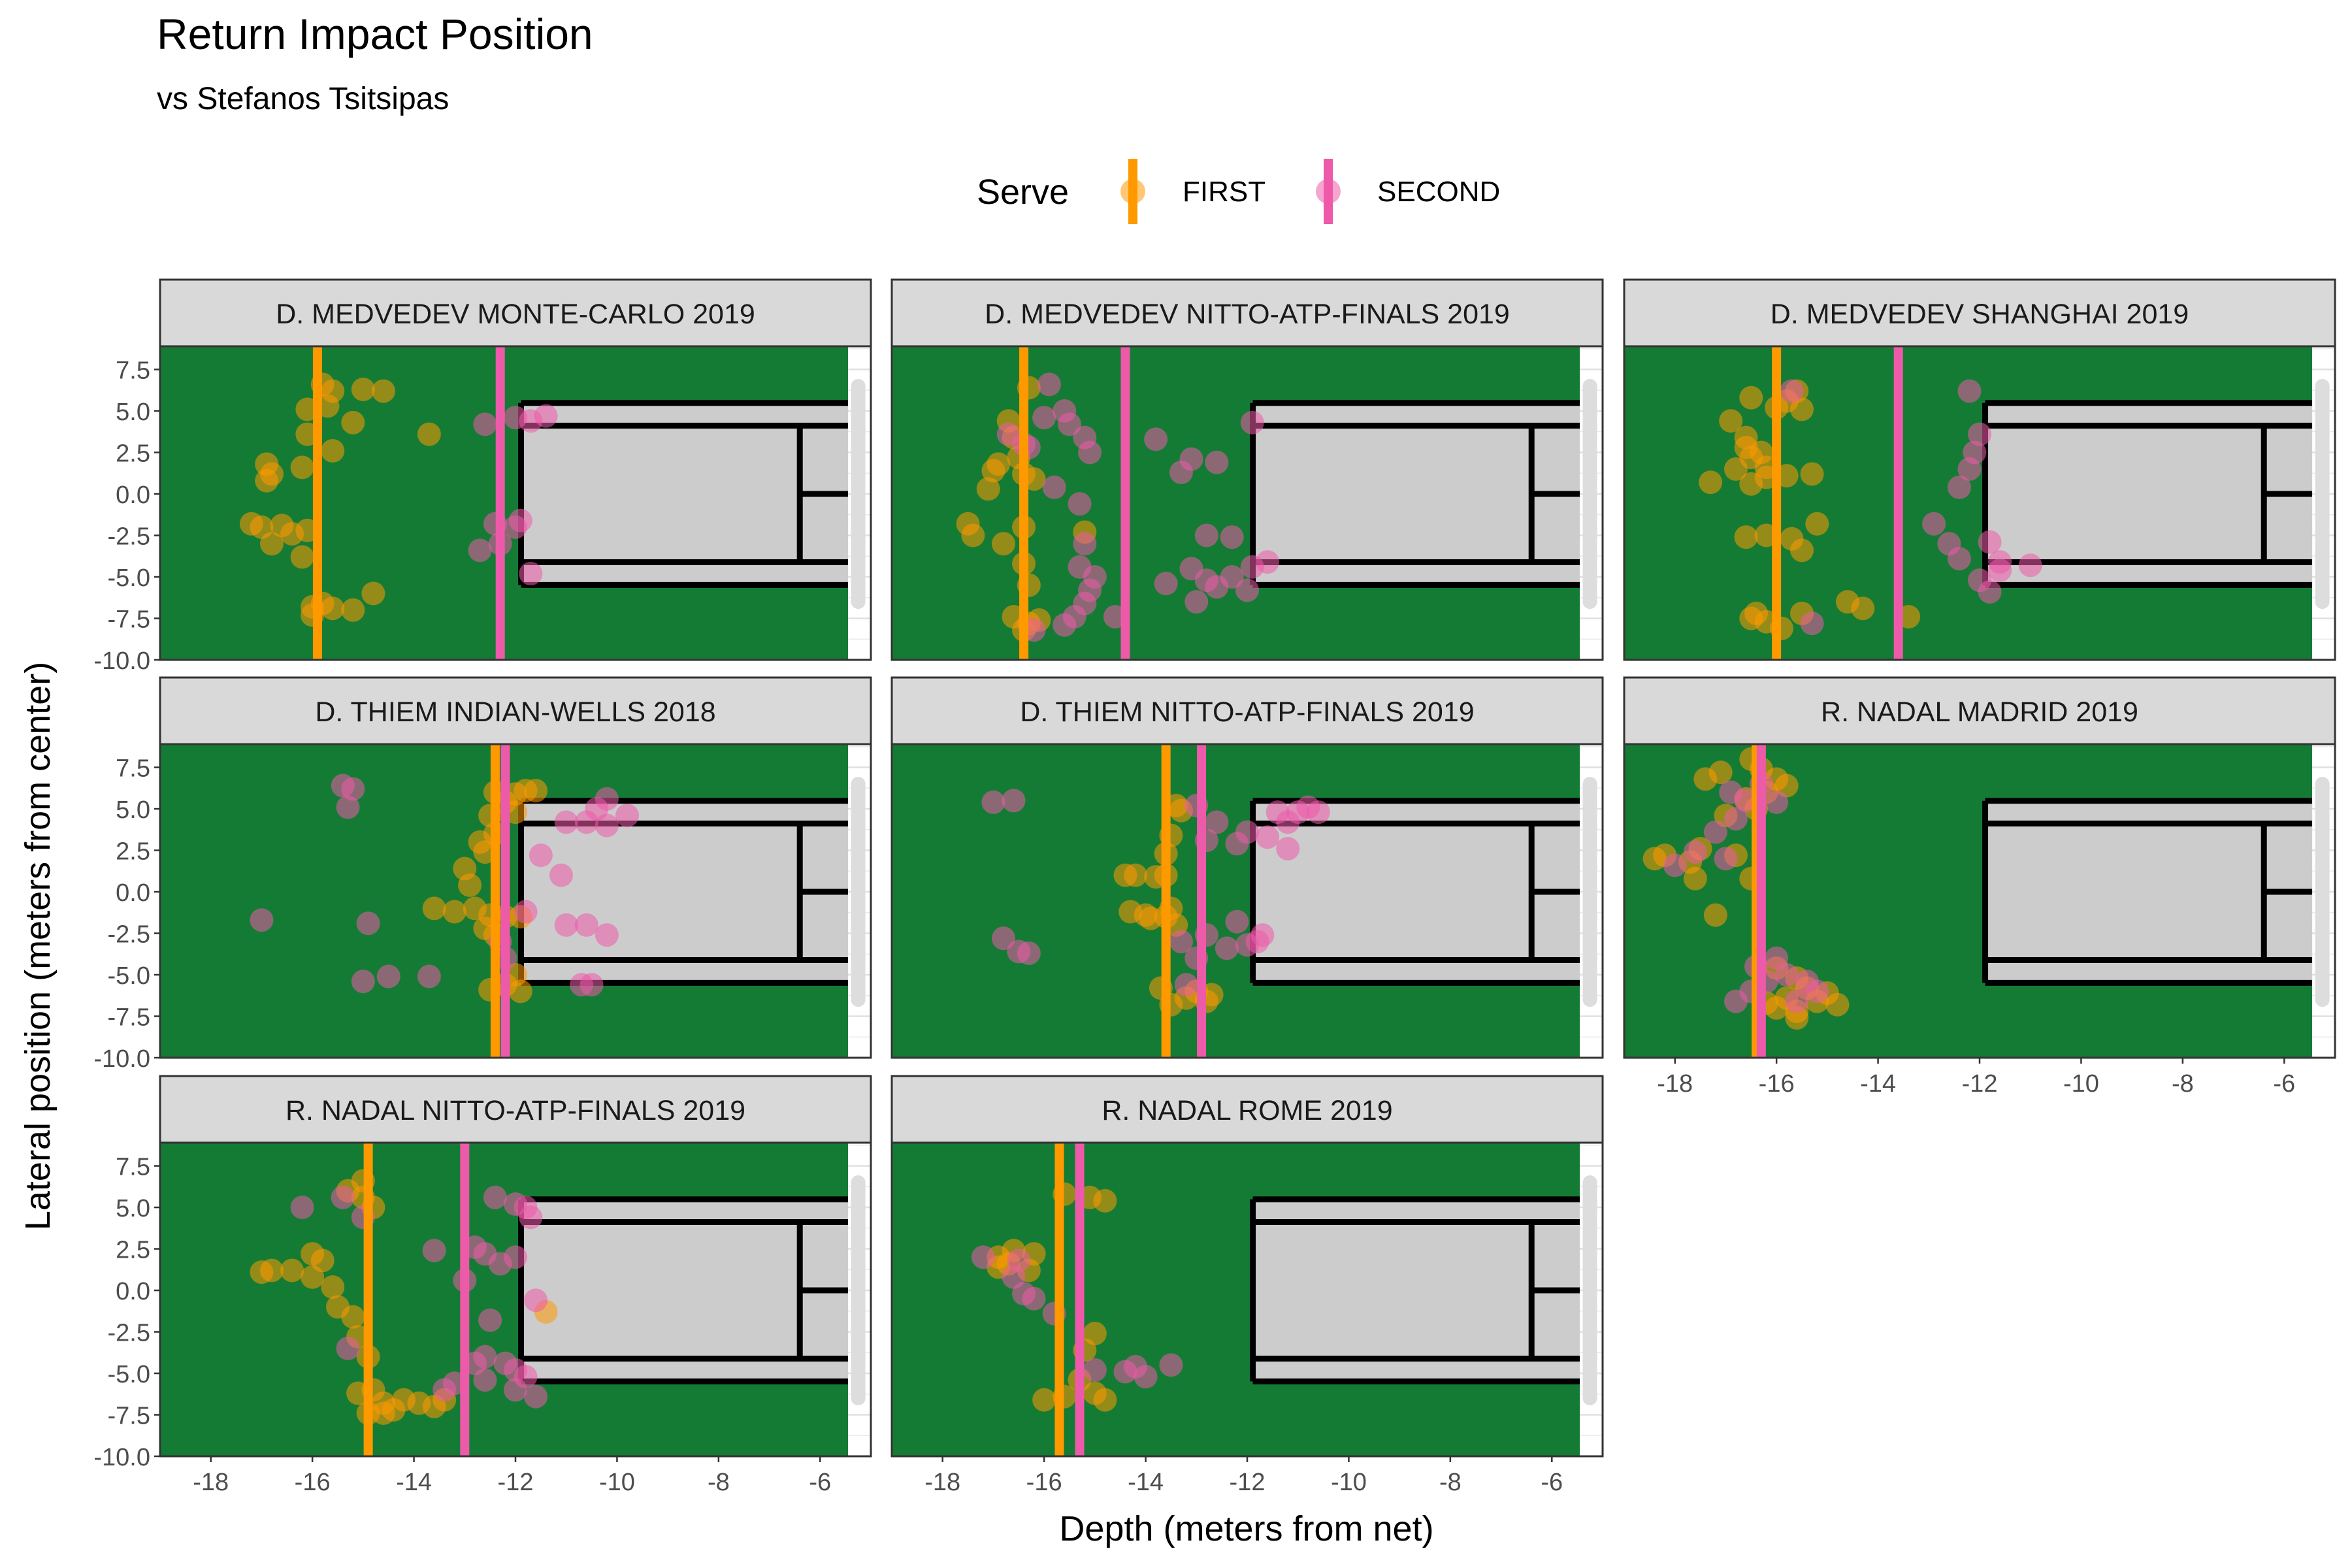 This screenshot has width=2352, height=1568. What do you see at coordinates (820, 1482) in the screenshot?
I see `x-tick-label: -6` at bounding box center [820, 1482].